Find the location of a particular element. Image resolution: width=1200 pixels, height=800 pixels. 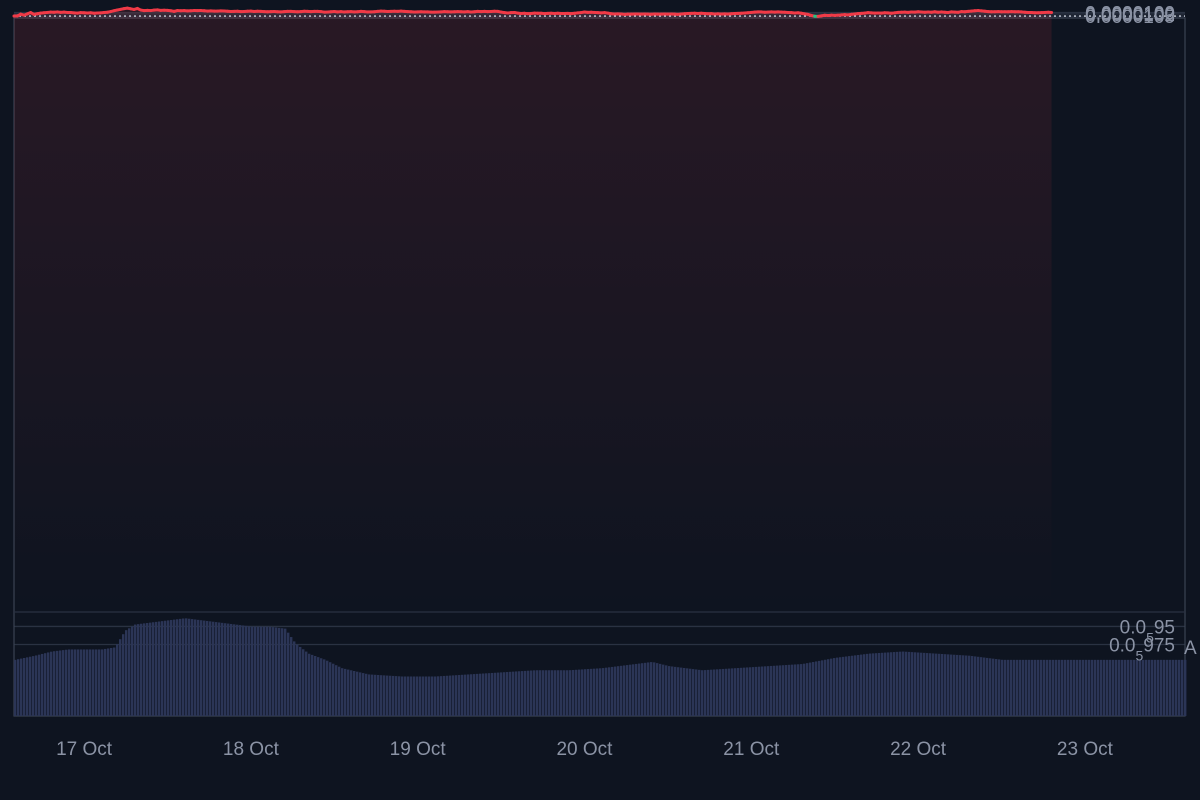

price-line-series is located at coordinates (533, 12).